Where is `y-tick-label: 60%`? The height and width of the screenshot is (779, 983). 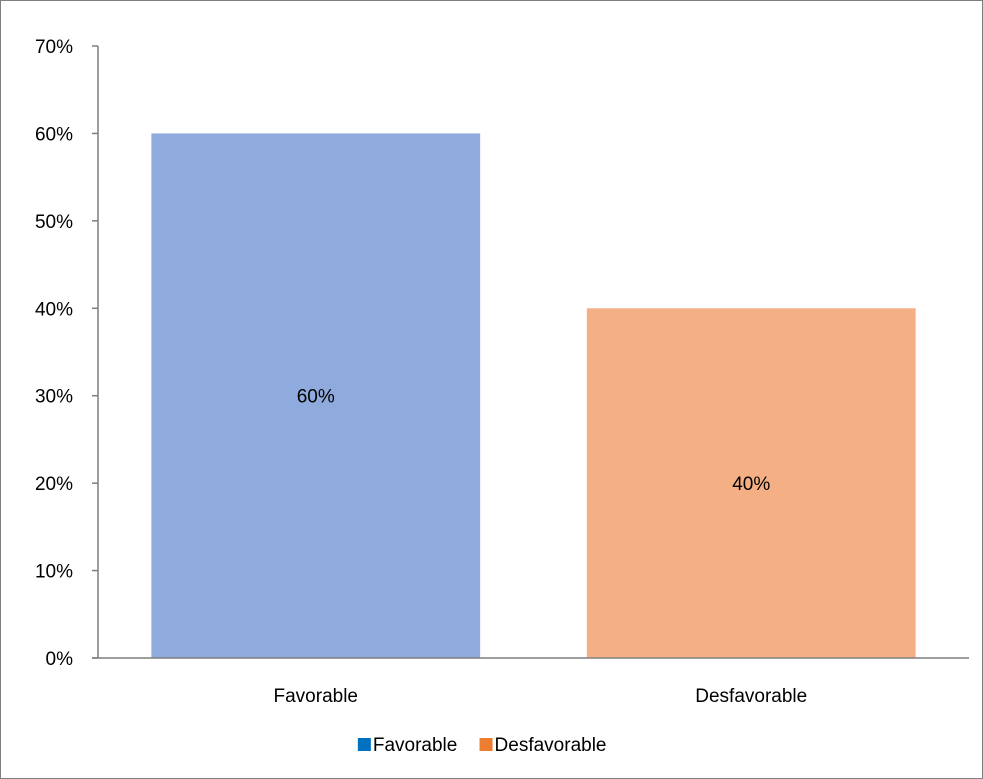 y-tick-label: 60% is located at coordinates (54, 134).